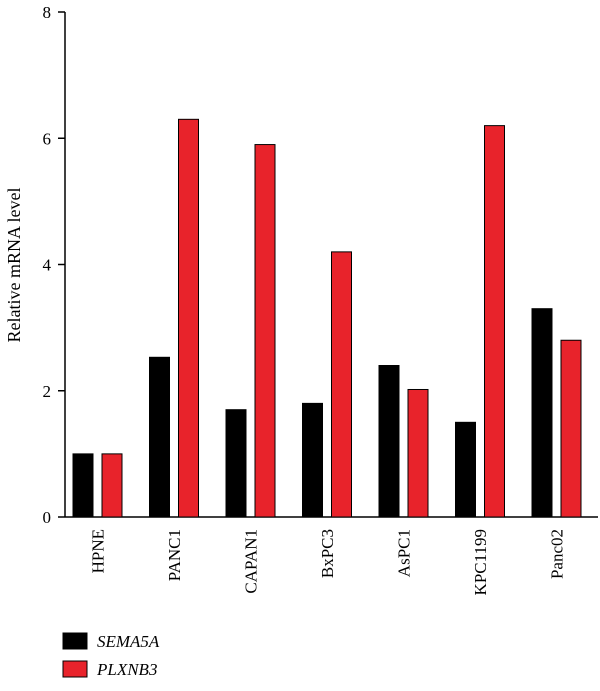 Image resolution: width=600 pixels, height=691 pixels. Describe the element at coordinates (571, 428) in the screenshot. I see `bar-plxnb3-panc02` at that location.